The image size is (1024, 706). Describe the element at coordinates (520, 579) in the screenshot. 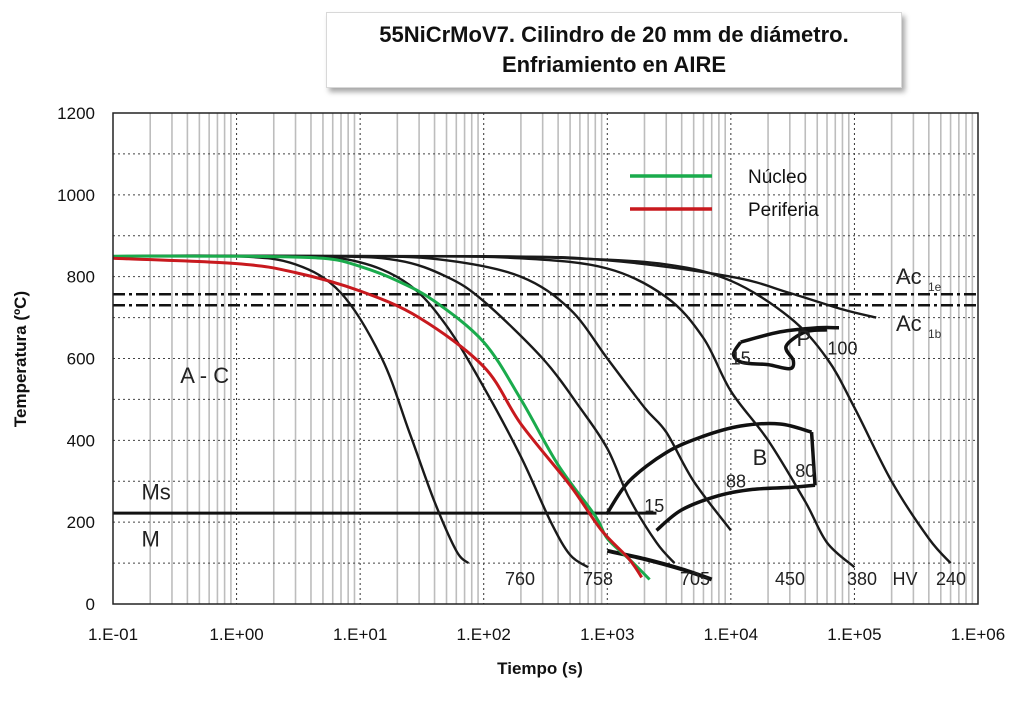

I see `hardness-label: 760` at that location.